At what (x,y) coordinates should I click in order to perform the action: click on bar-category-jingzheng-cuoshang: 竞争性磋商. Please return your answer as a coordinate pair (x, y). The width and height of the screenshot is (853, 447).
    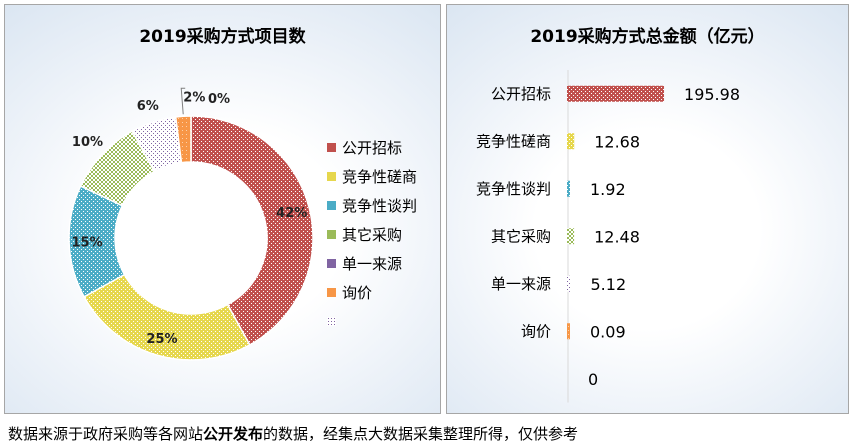
    Looking at the image, I should click on (513, 141).